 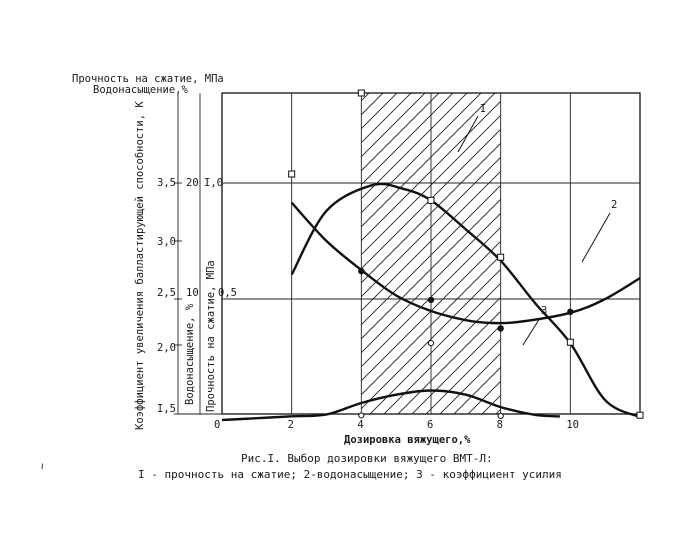 I want to click on tick-strength-1.0: I,0, so click(x=213, y=183).